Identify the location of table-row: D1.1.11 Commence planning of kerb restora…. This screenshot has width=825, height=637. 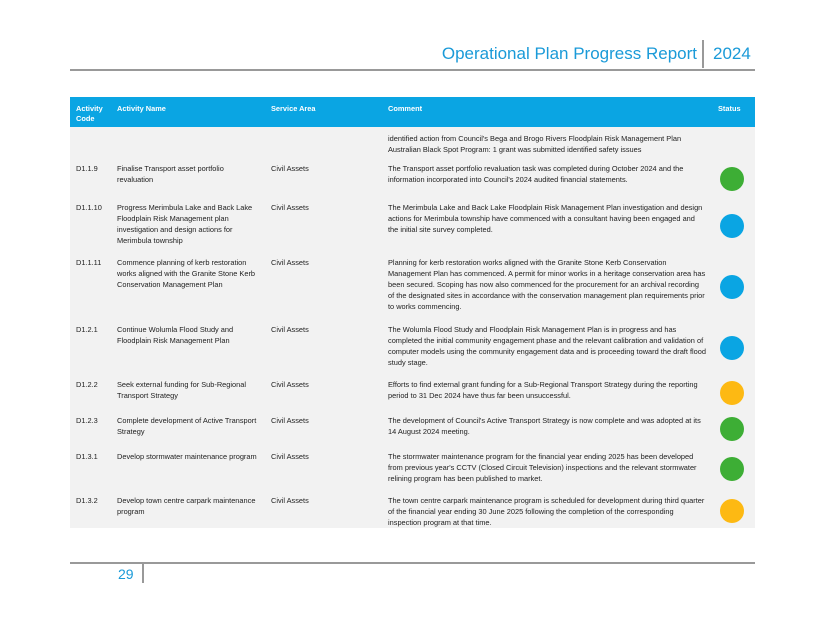
(412, 284).